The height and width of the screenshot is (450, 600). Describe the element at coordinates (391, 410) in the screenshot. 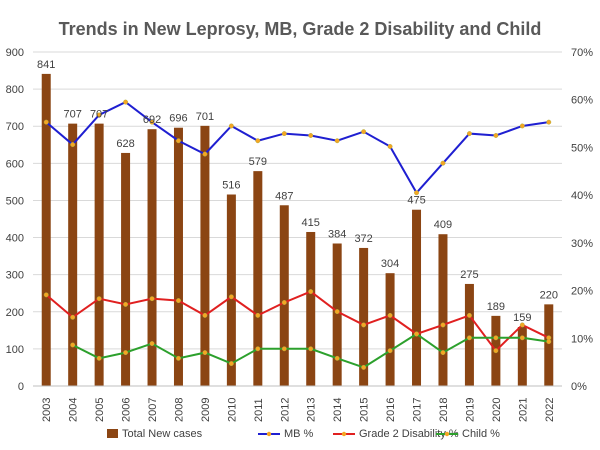

I see `x-tick-label: 2016` at that location.